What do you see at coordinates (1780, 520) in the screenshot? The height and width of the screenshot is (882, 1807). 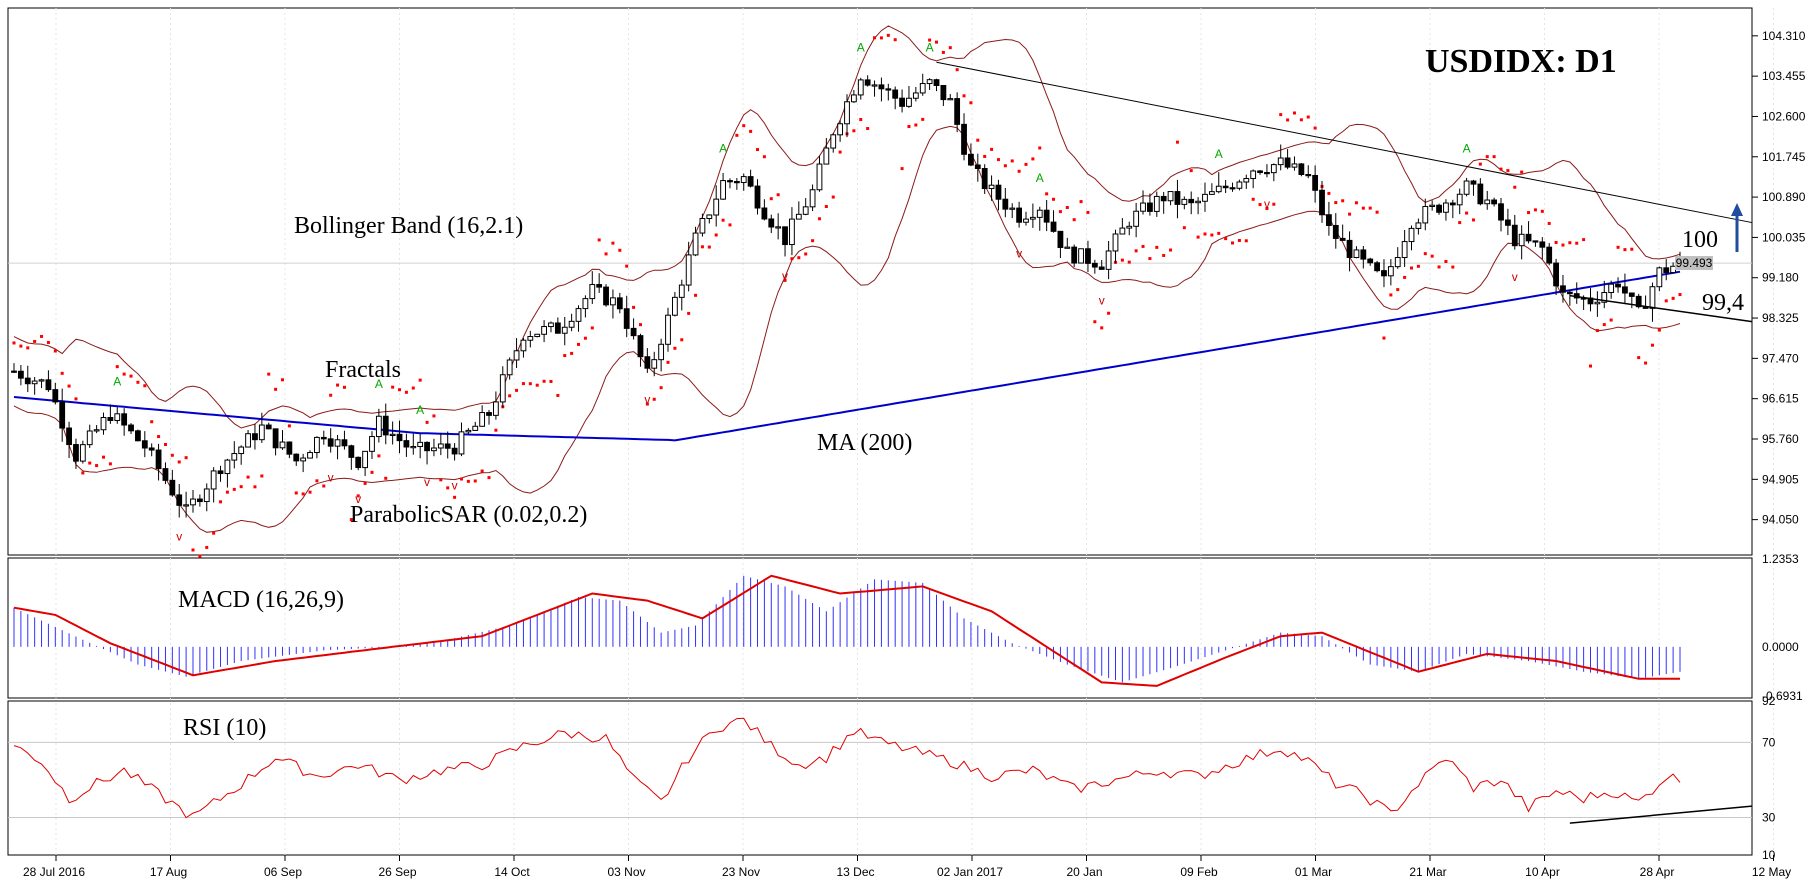 I see `price-tick-label: 94.050` at bounding box center [1780, 520].